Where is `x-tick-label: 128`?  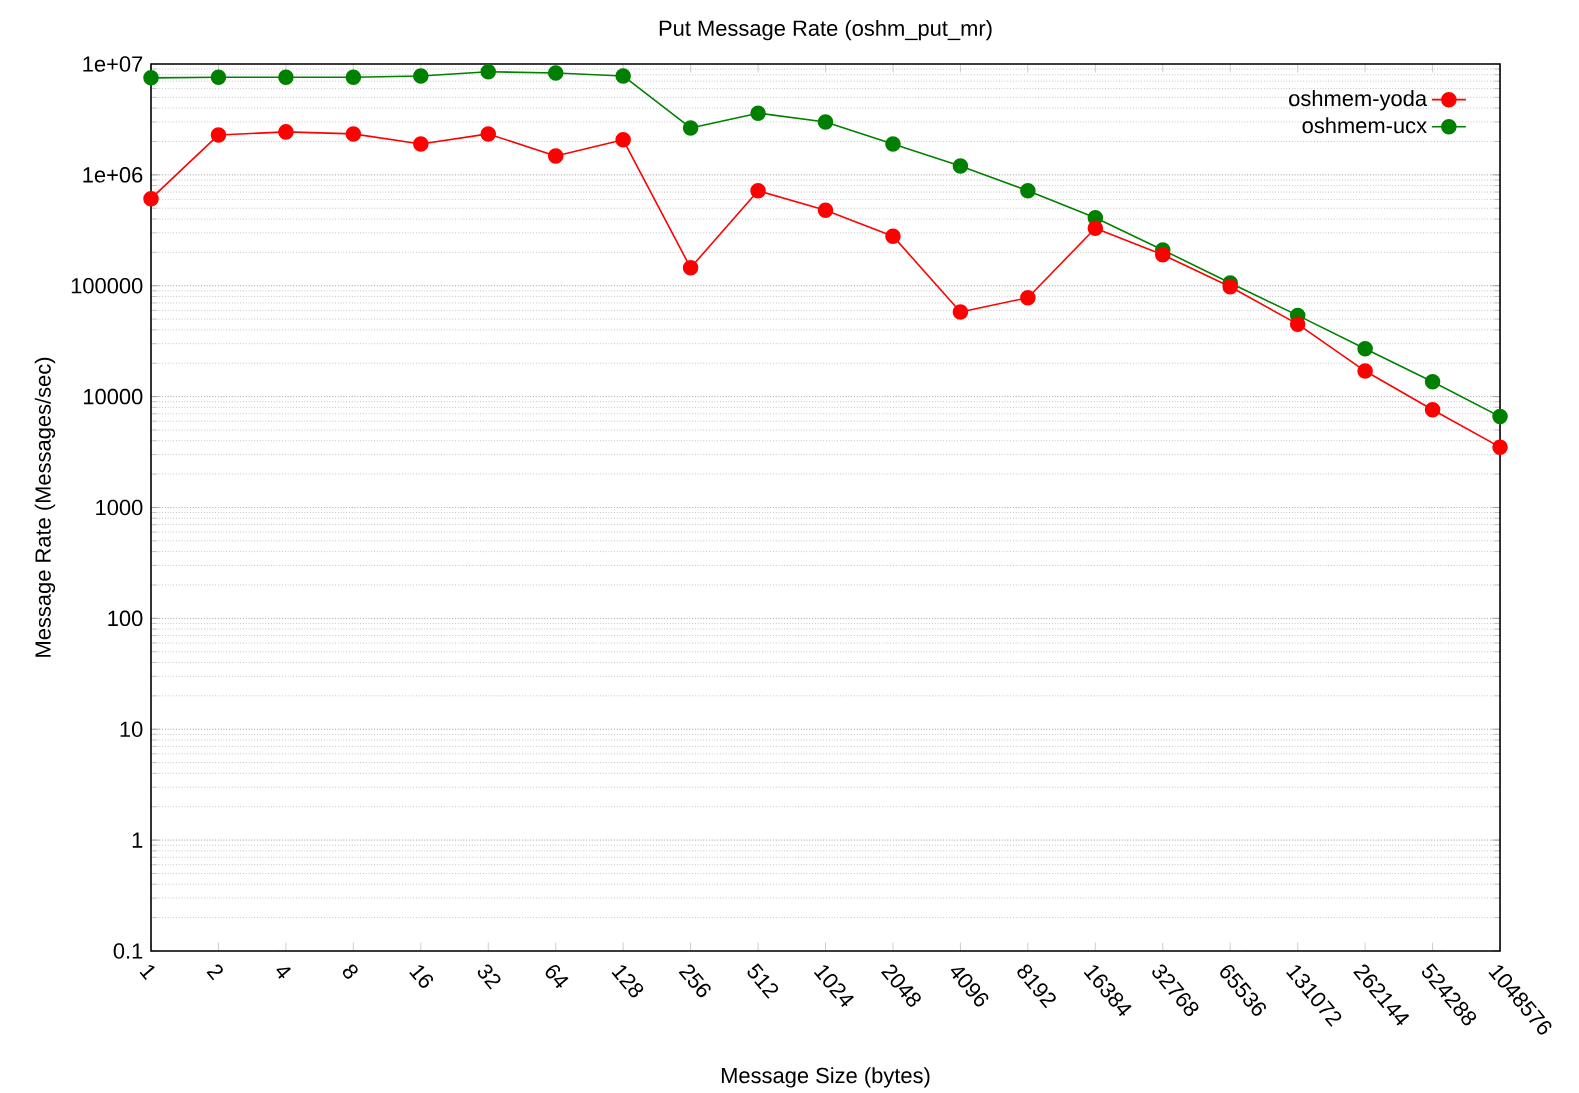
x-tick-label: 128 is located at coordinates (627, 981).